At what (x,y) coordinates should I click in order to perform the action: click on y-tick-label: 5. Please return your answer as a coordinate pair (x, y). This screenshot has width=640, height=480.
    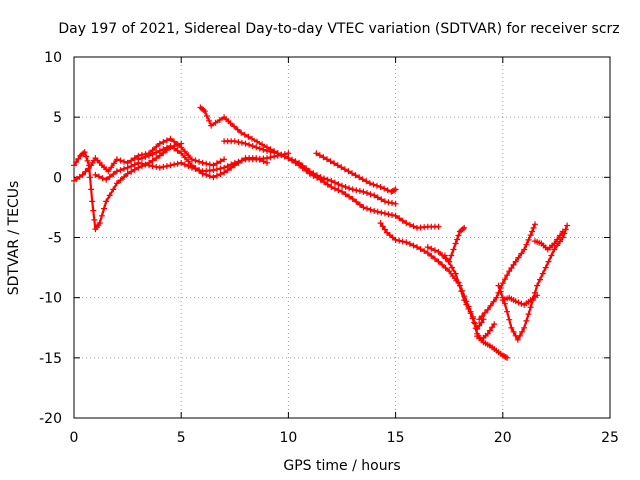
    Looking at the image, I should click on (57, 118).